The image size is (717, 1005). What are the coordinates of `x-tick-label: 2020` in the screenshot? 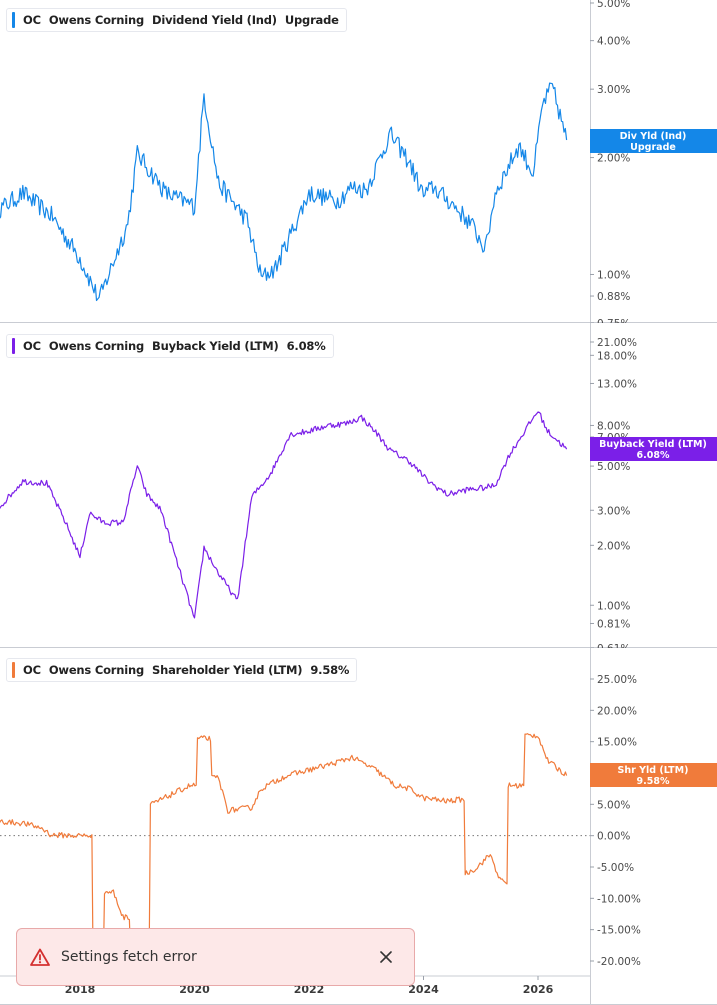 It's located at (194, 989).